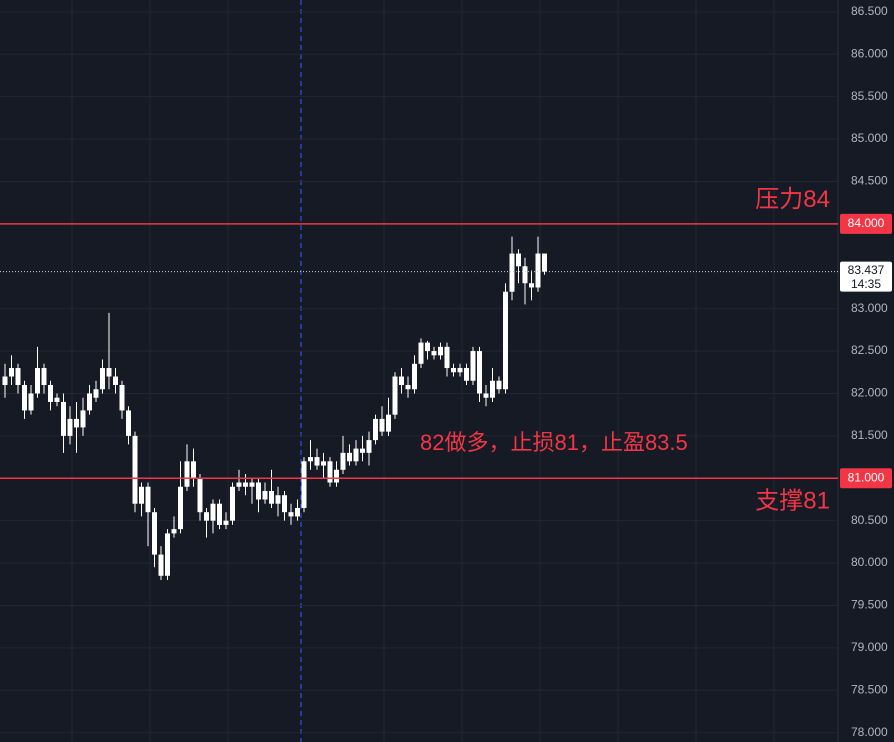  What do you see at coordinates (869, 11) in the screenshot?
I see `y-tick-label: 86.500` at bounding box center [869, 11].